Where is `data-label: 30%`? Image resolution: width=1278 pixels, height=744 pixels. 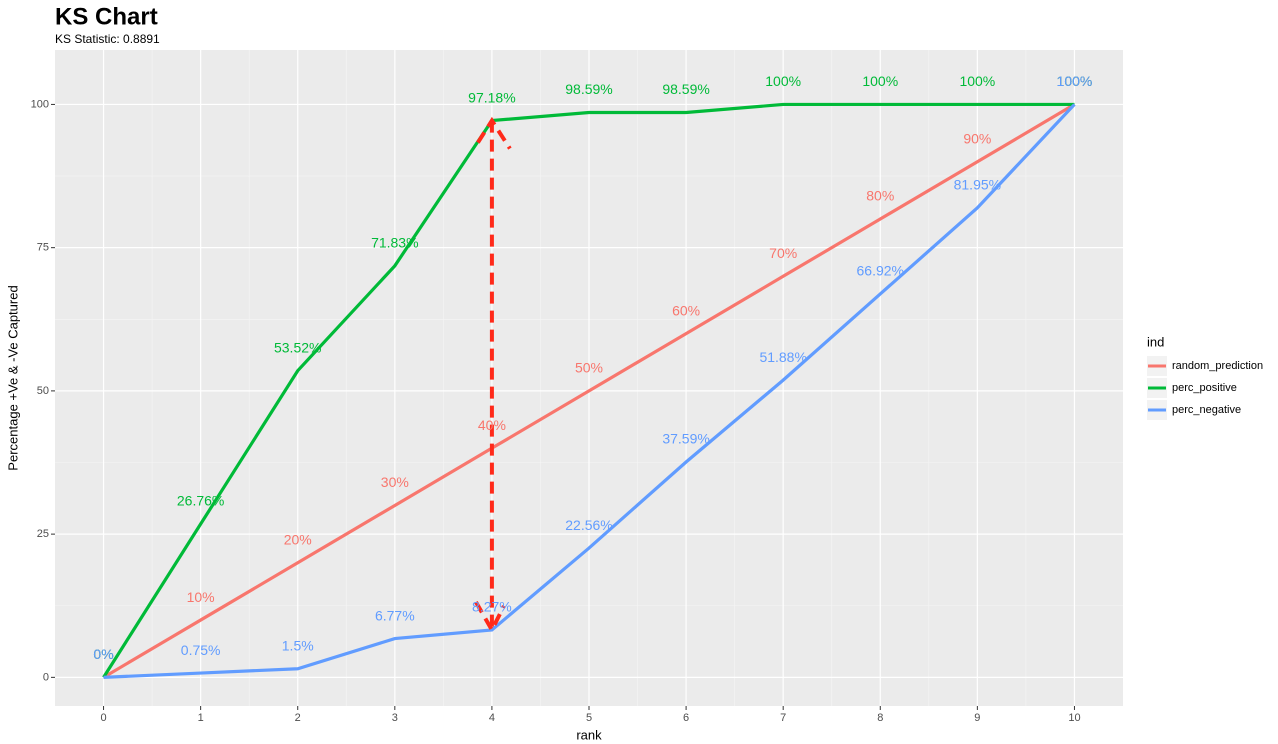
data-label: 30% is located at coordinates (395, 482).